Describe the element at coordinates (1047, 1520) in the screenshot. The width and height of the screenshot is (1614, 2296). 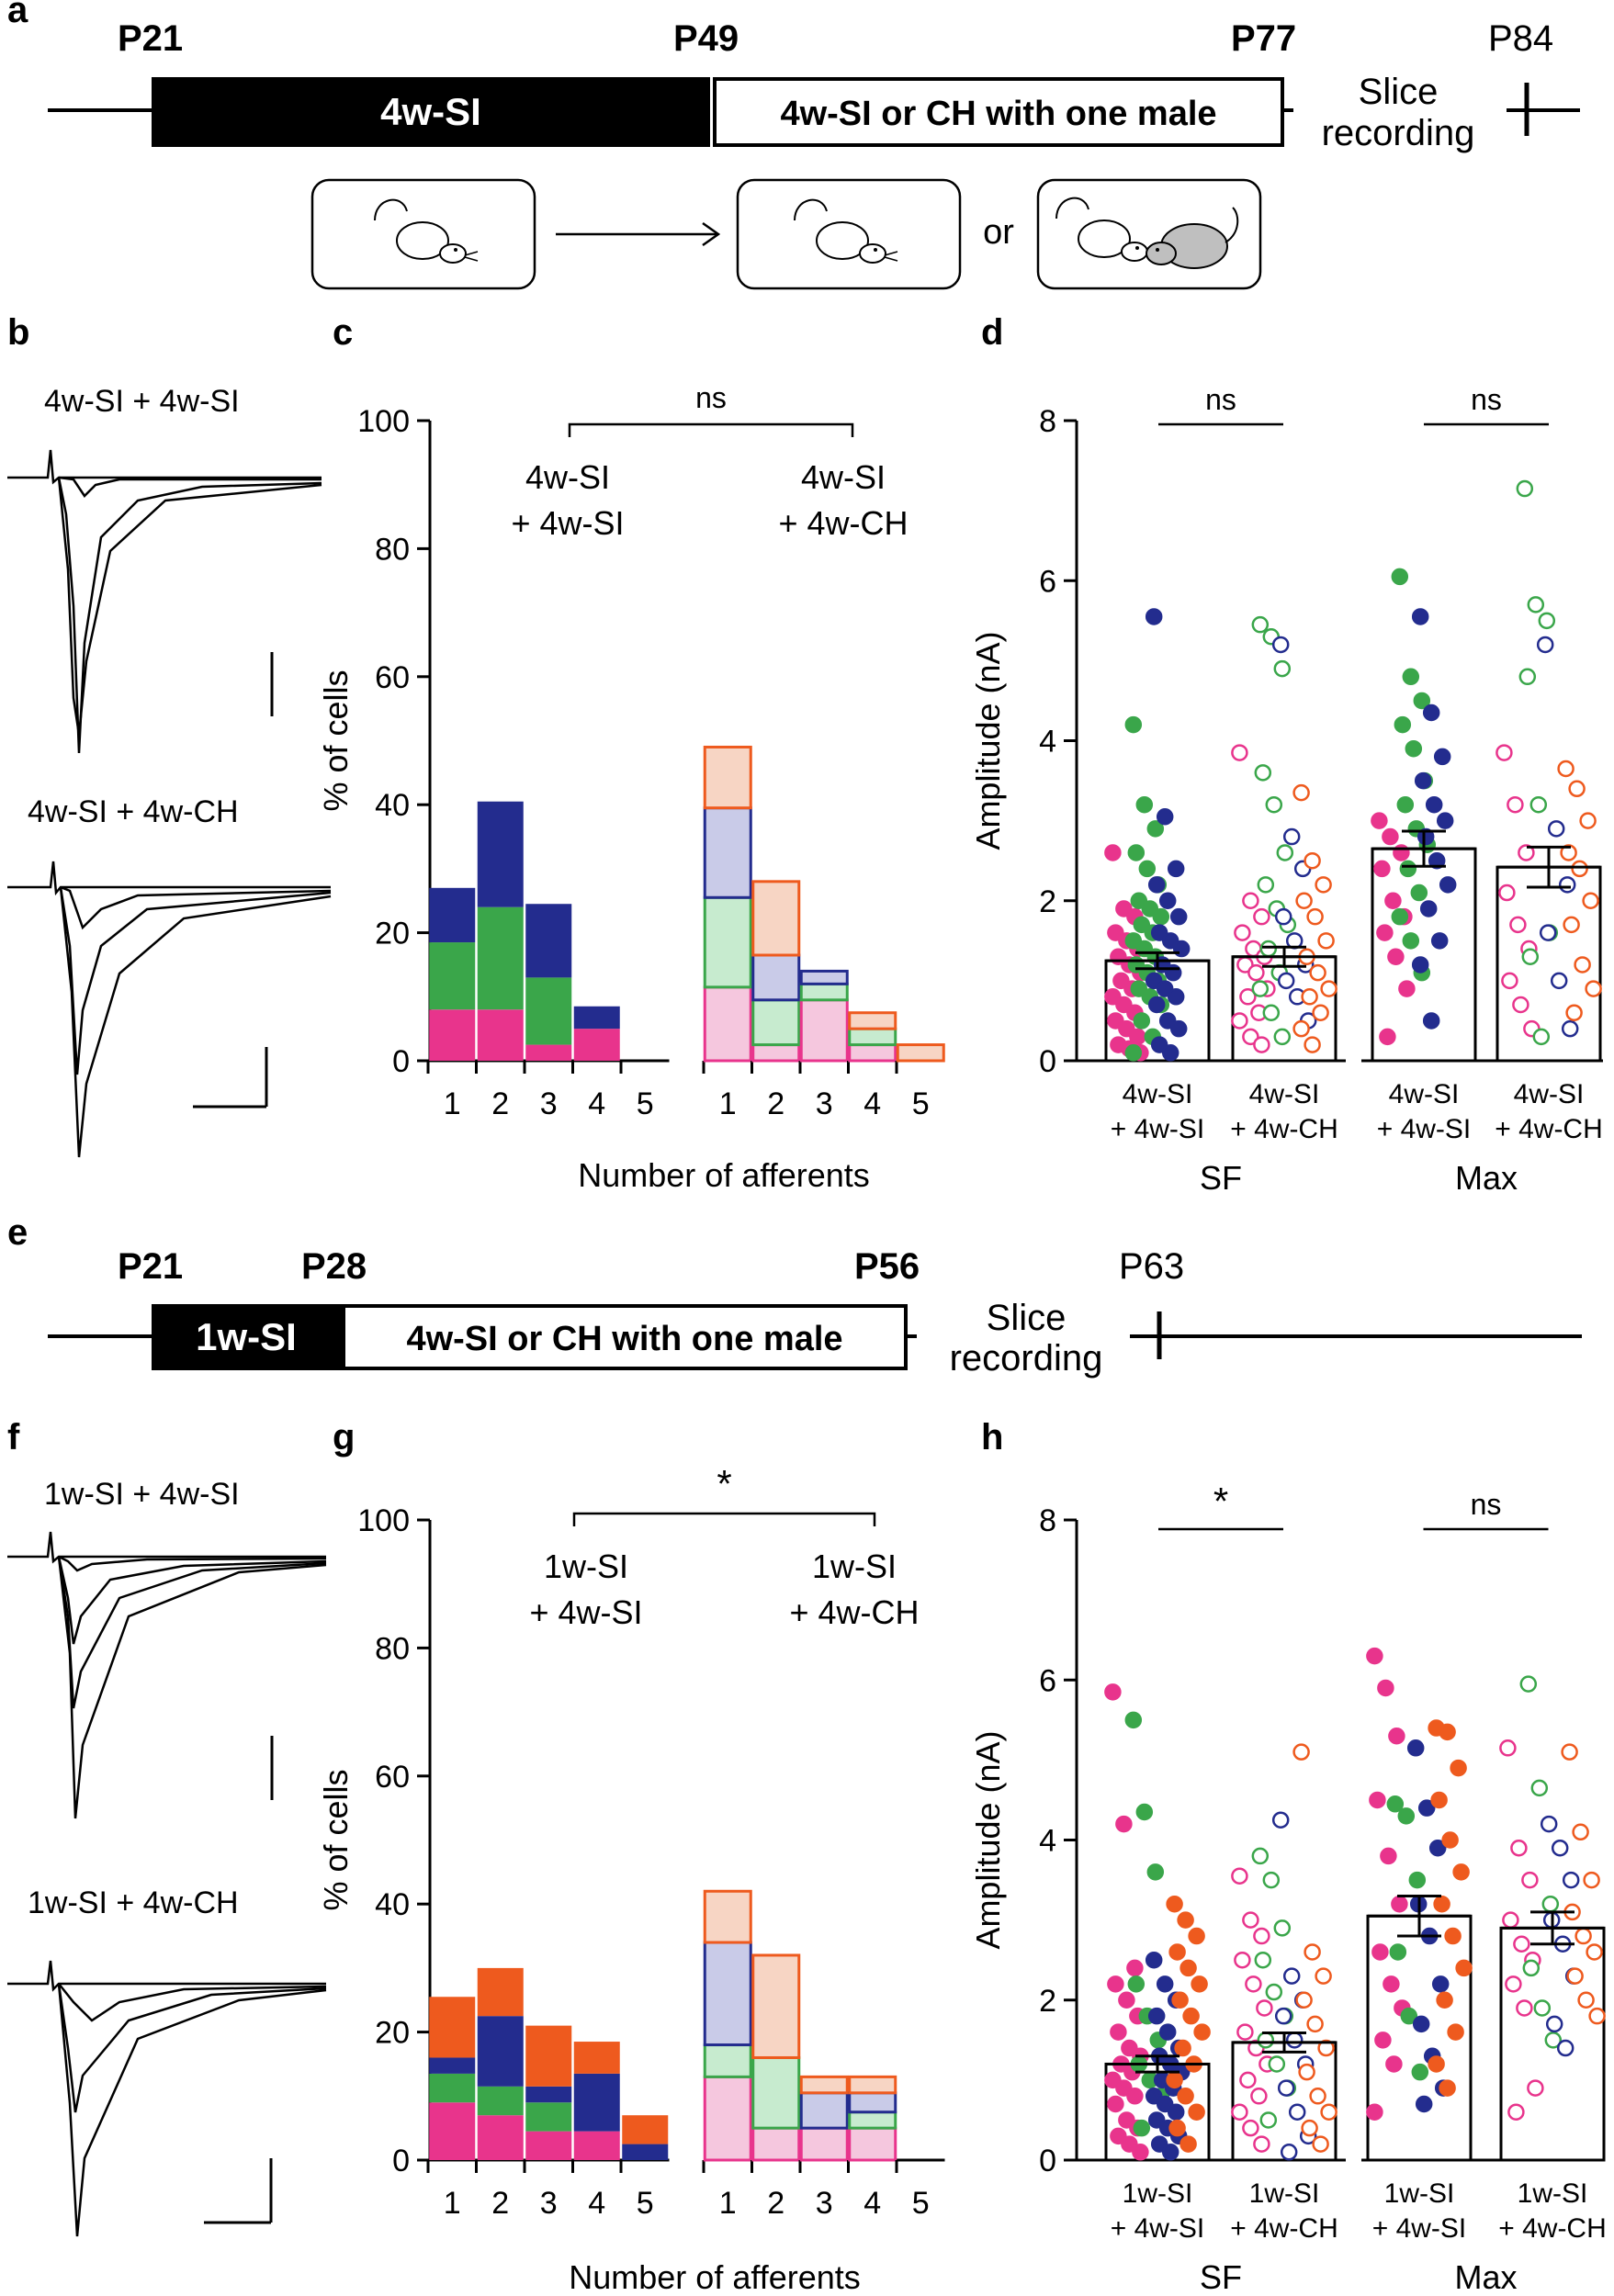
I see `y-tick-label: 8` at that location.